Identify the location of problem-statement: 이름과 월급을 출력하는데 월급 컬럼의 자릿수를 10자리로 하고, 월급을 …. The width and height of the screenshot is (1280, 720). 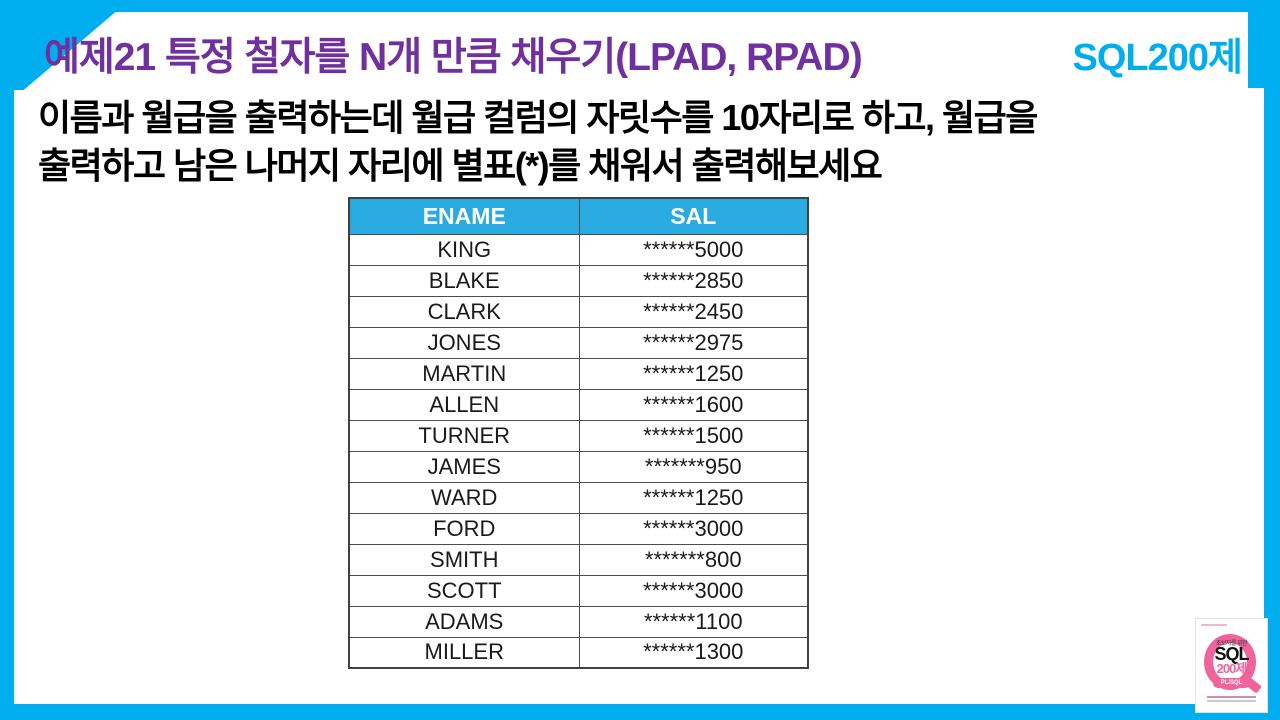
(643, 141).